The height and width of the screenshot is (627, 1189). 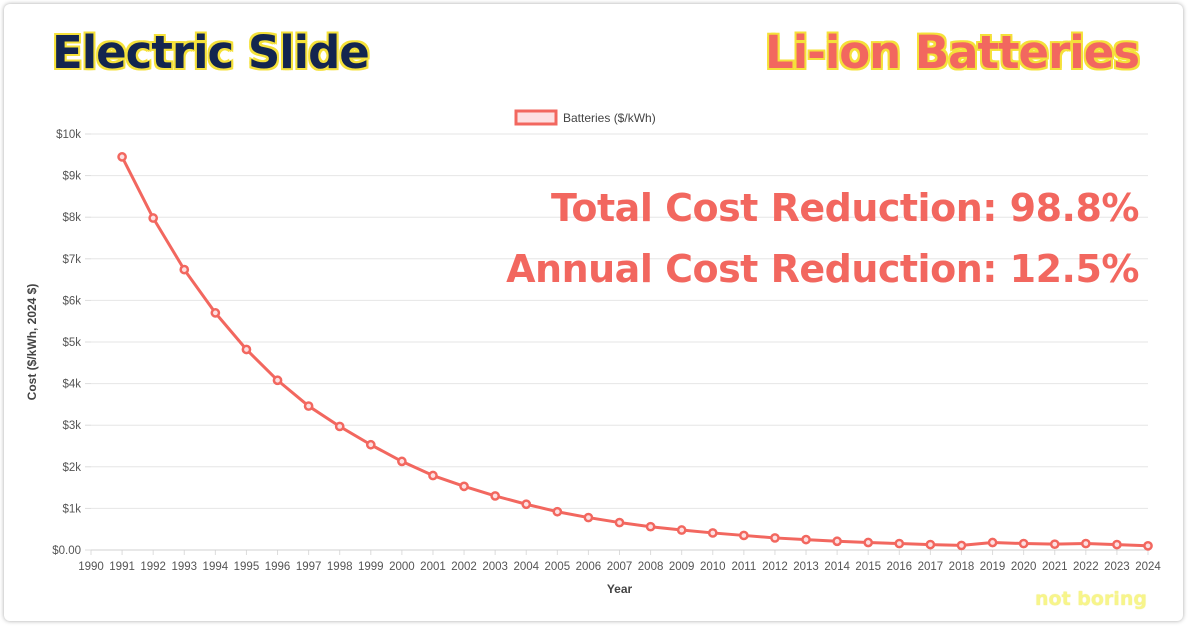 I want to click on x-tick-label: 2024, so click(x=1148, y=567).